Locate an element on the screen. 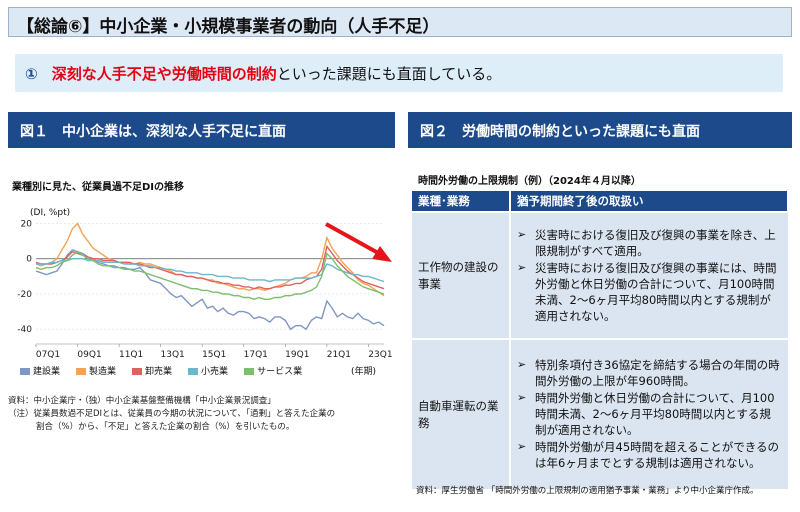  summary-number: ① is located at coordinates (31, 74).